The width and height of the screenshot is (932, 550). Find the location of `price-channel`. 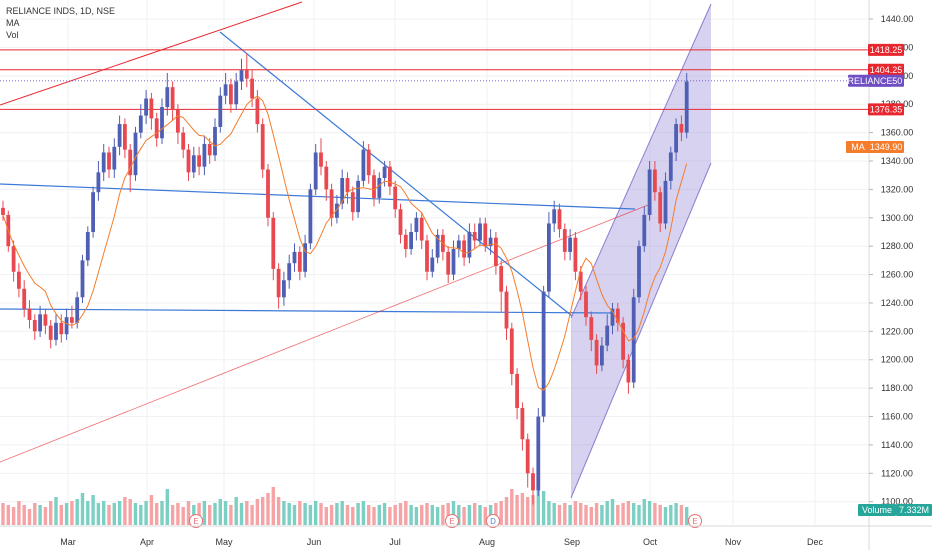

price-channel is located at coordinates (641, 251).